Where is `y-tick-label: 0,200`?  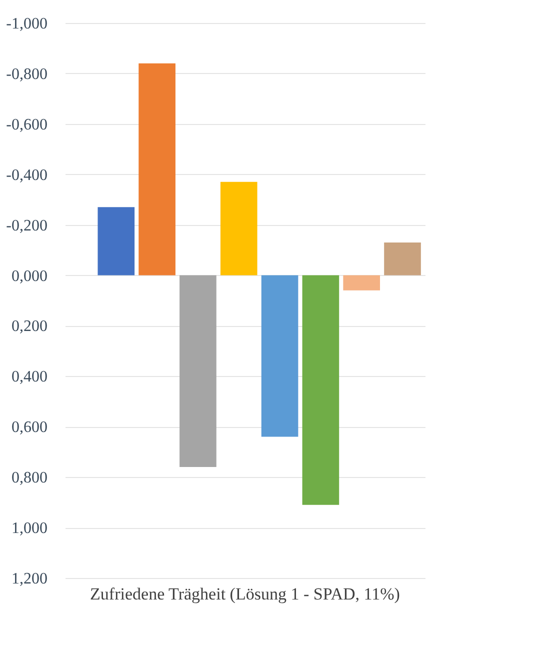 y-tick-label: 0,200 is located at coordinates (30, 327).